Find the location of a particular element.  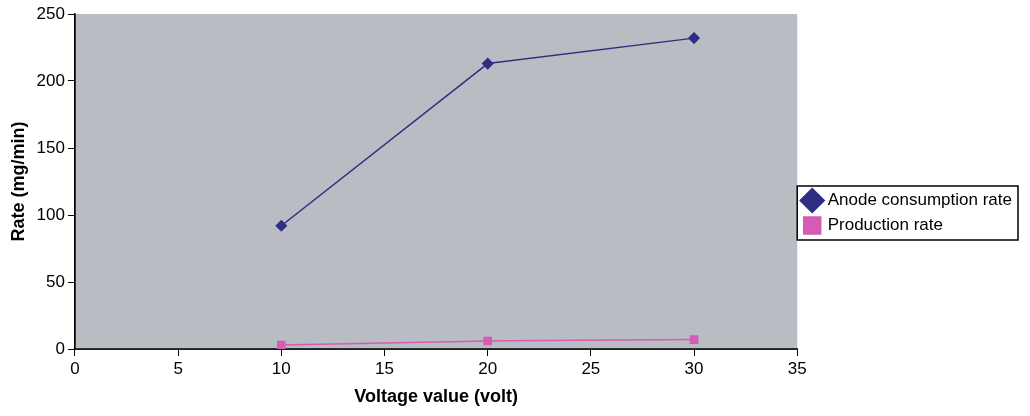

x-axis-title: Voltage value (volt) is located at coordinates (436, 396).